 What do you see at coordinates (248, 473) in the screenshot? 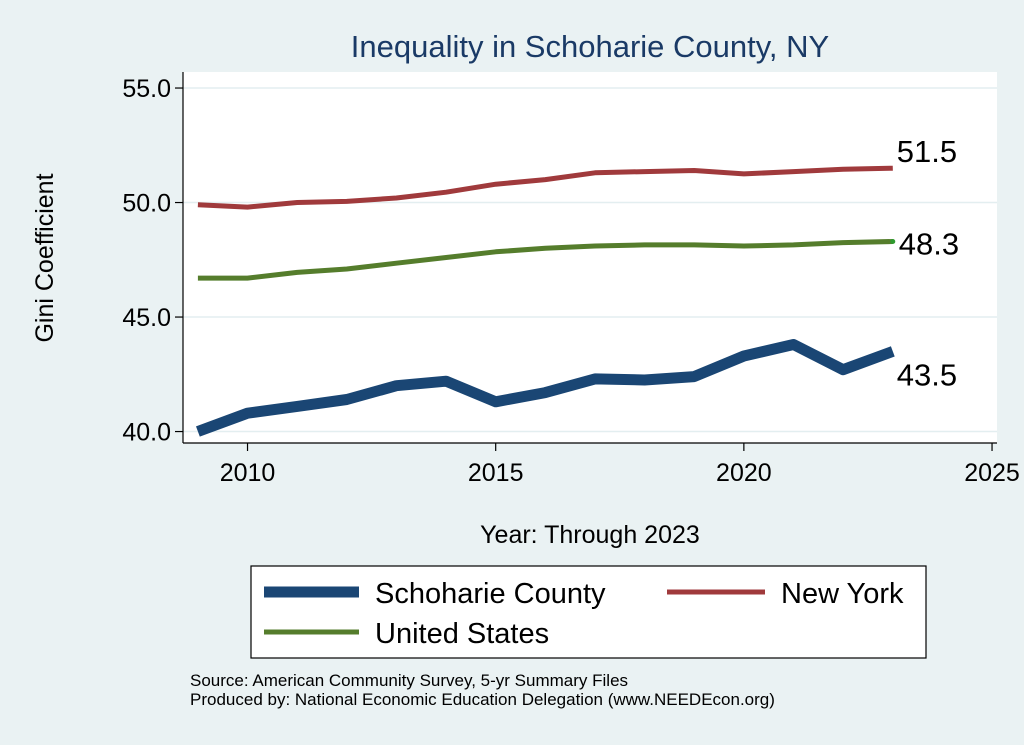
I see `x-tick-label: 2010` at bounding box center [248, 473].